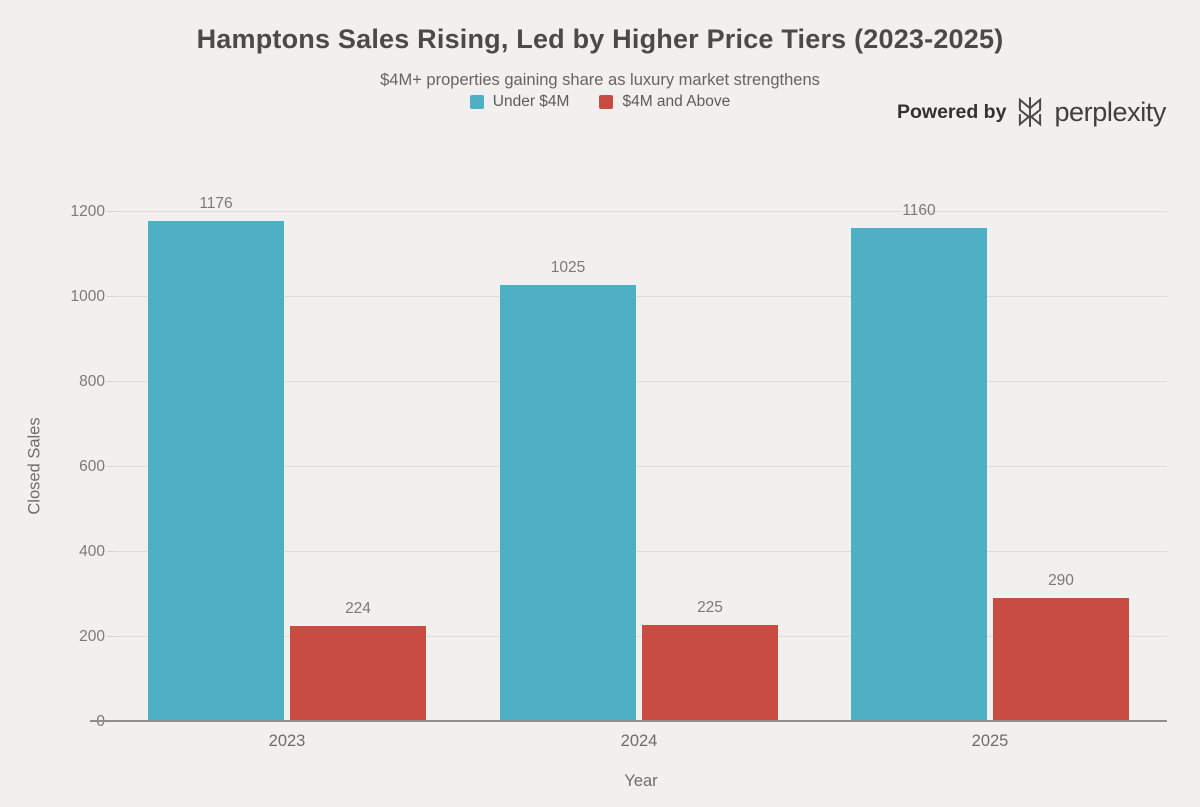  What do you see at coordinates (919, 210) in the screenshot?
I see `bar-value-label: 1160` at bounding box center [919, 210].